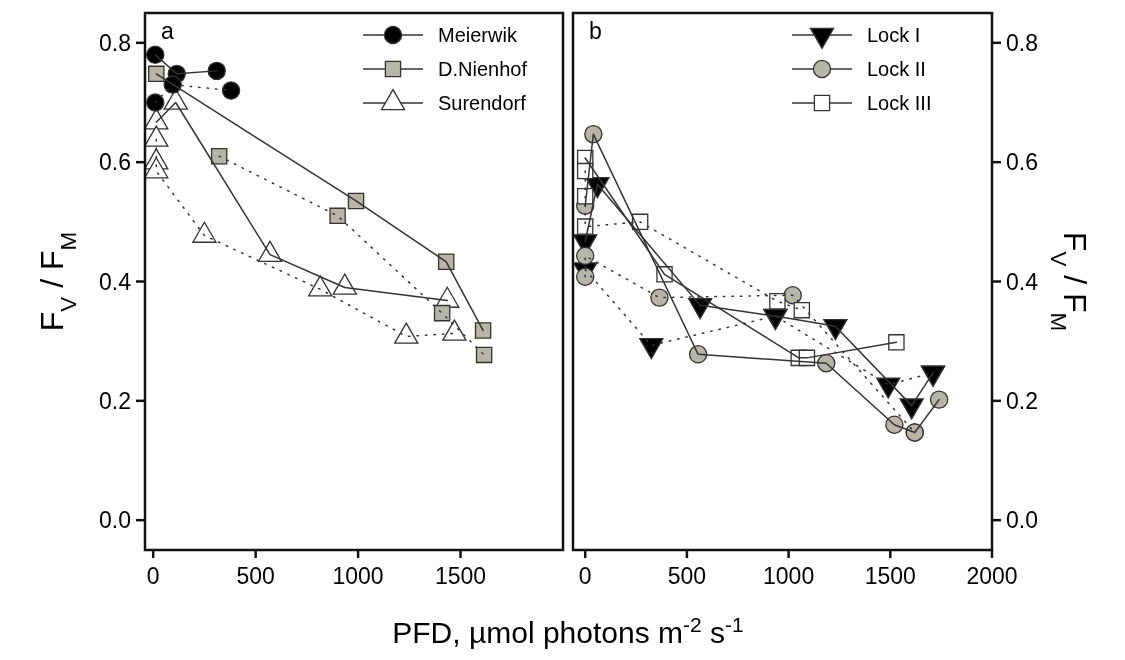 The height and width of the screenshot is (660, 1125). I want to click on x-axis-title: PFD, µmol photons m$^{-2}$ s$^{-1}$, so click(568, 630).